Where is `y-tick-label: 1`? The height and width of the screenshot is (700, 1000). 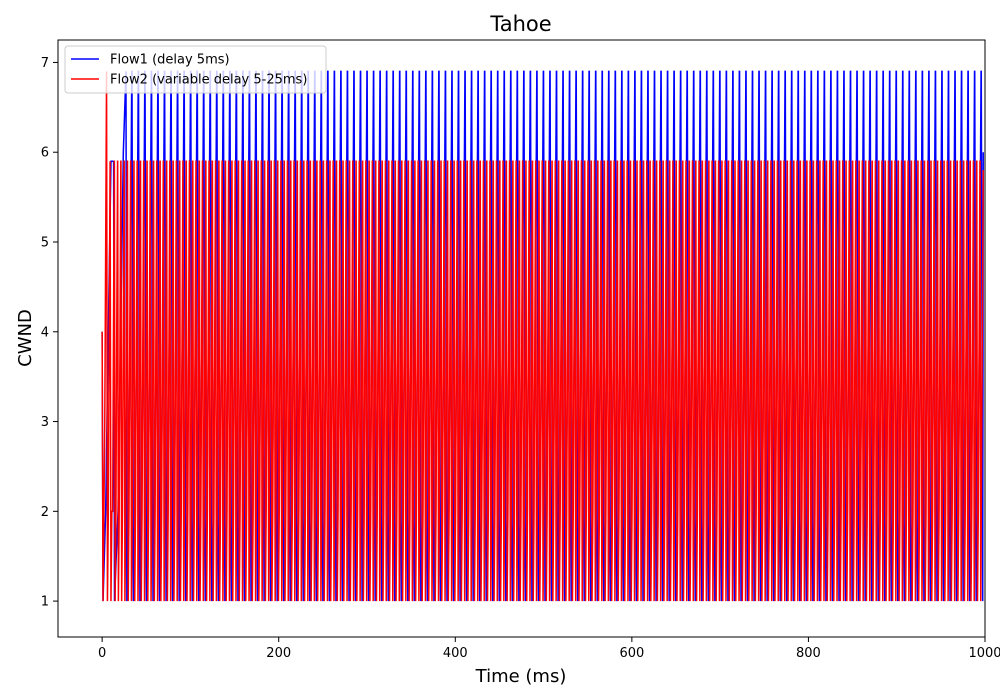 y-tick-label: 1 is located at coordinates (45, 602).